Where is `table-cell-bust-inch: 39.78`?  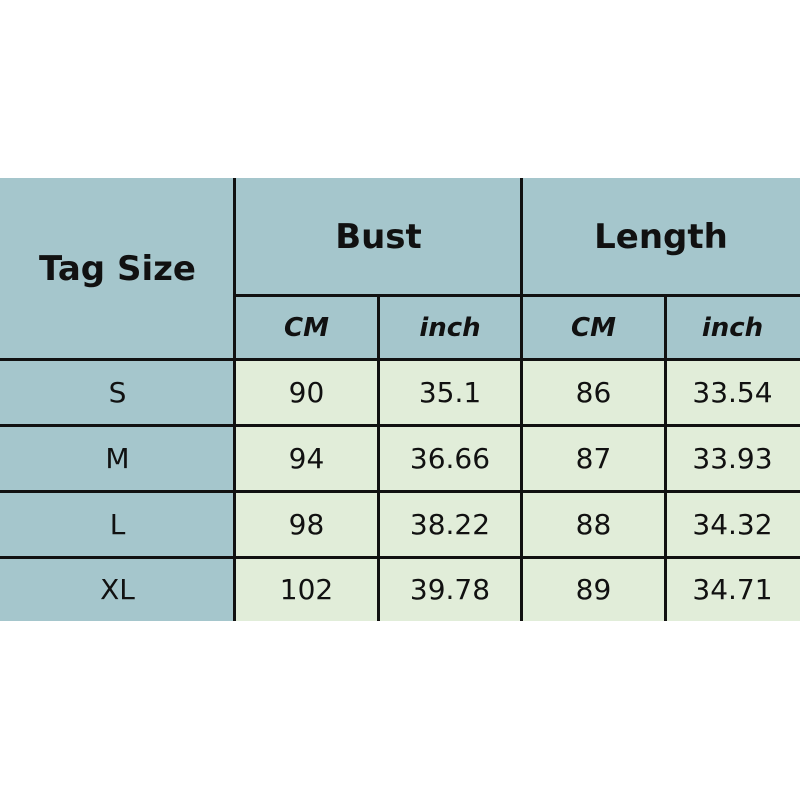
table-cell-bust-inch: 39.78 is located at coordinates (450, 589).